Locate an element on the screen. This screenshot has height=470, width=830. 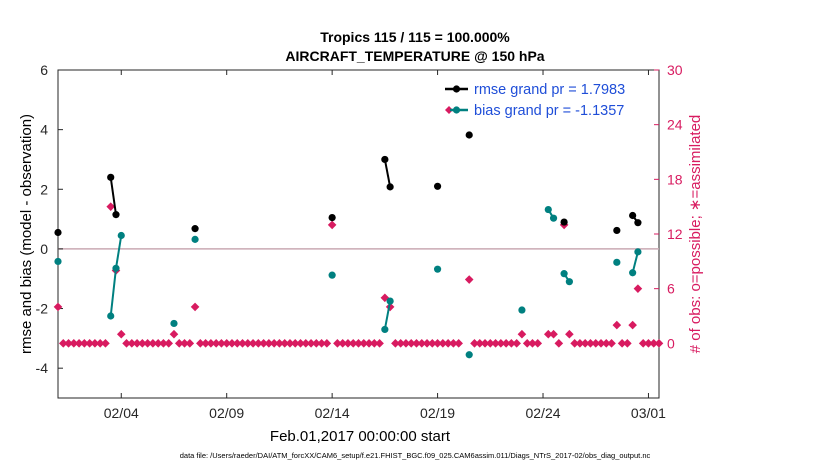
x-tick-label: 02/09 is located at coordinates (226, 413).